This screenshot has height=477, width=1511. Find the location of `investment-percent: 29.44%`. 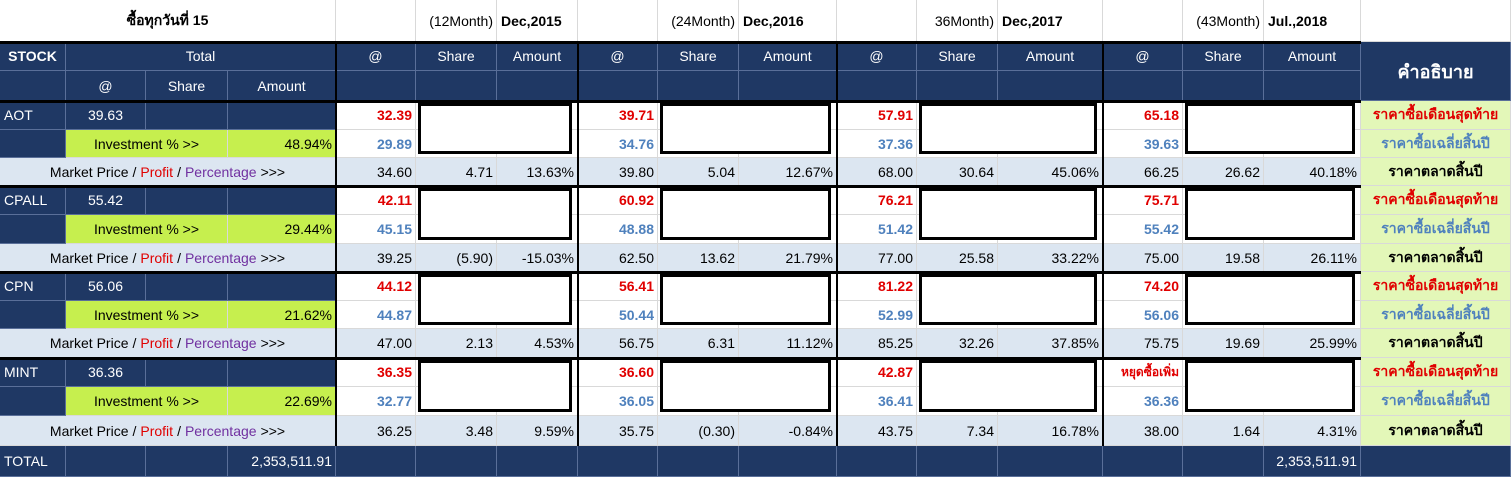

investment-percent: 29.44% is located at coordinates (282, 229).